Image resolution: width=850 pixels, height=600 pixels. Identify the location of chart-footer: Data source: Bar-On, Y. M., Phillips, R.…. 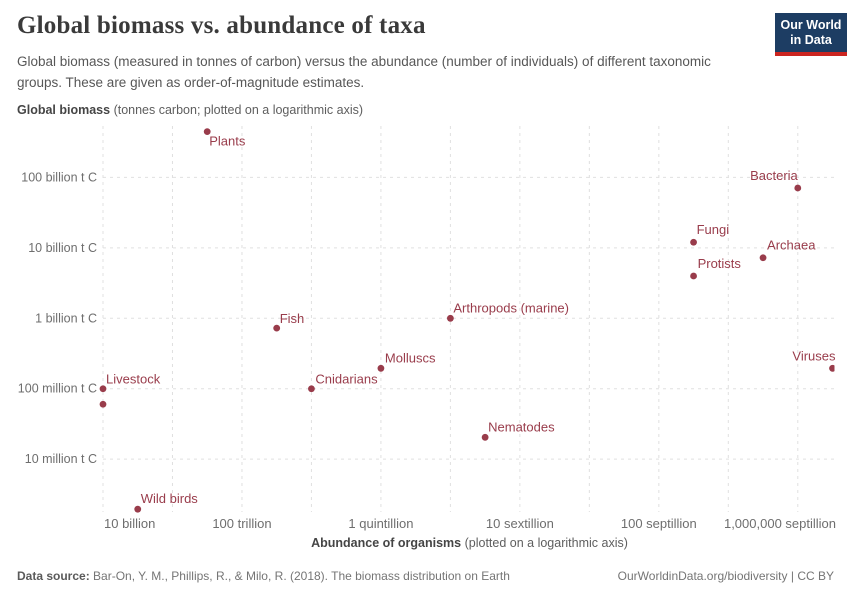
(425, 576).